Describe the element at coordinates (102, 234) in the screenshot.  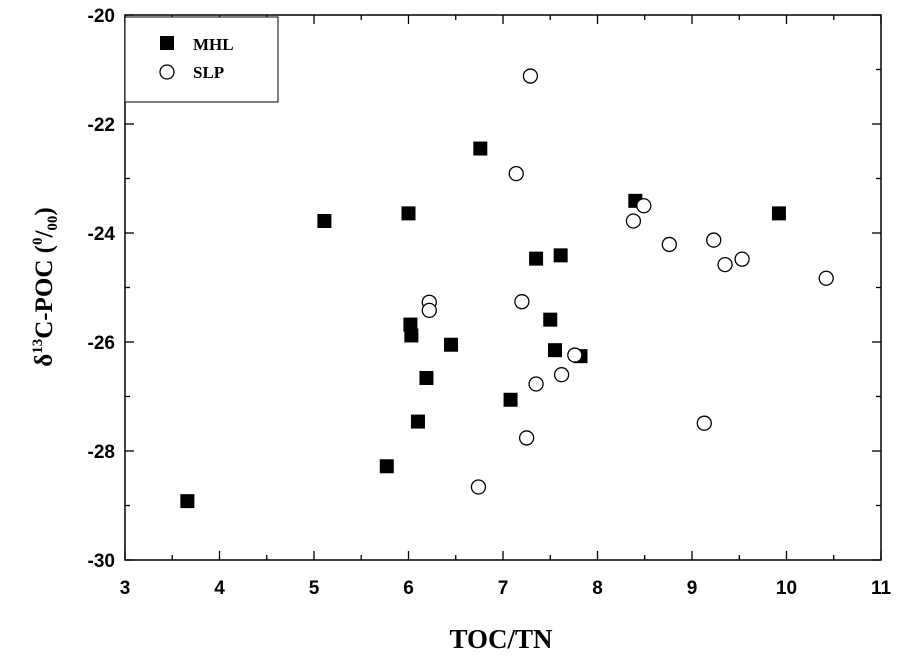
I see `y-tick-label: -24` at that location.